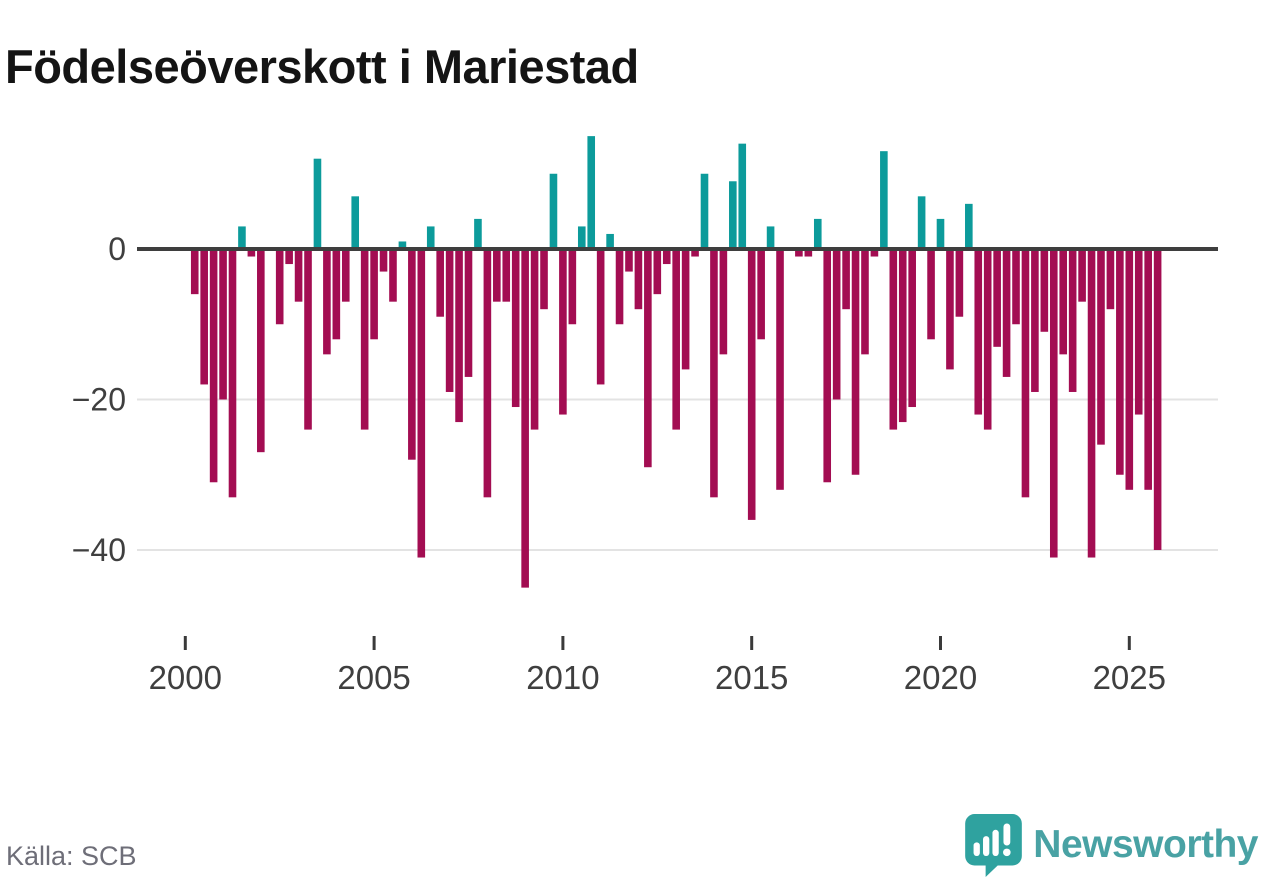 The image size is (1262, 879). Describe the element at coordinates (581, 237) in the screenshot. I see `bar-2010-q3` at that location.